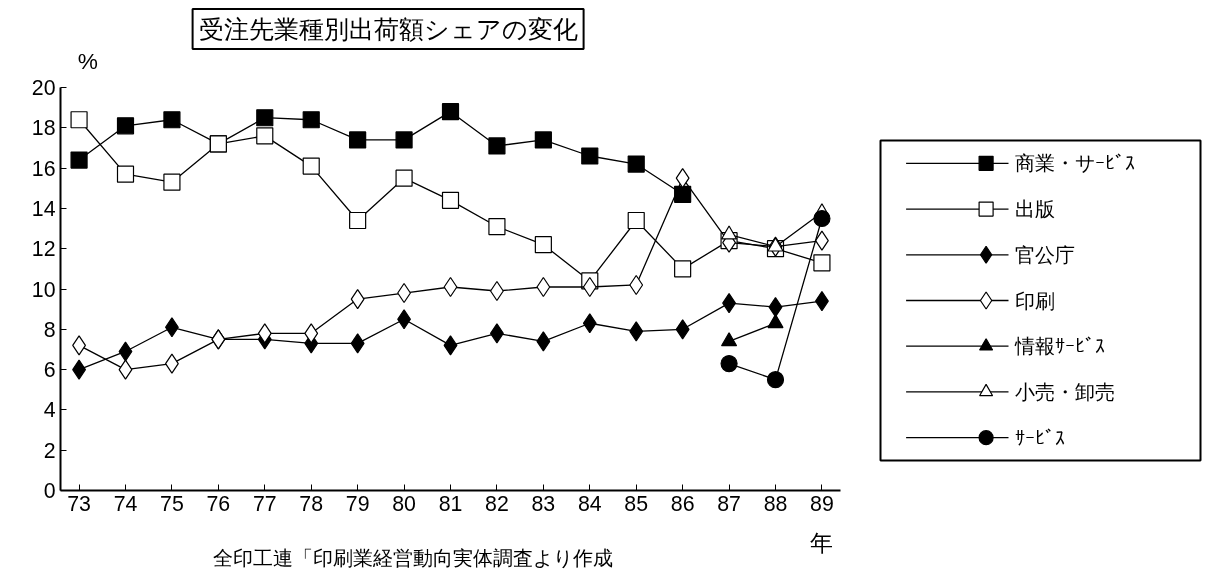 Image resolution: width=1230 pixels, height=583 pixels. What do you see at coordinates (1034, 300) in the screenshot?
I see `legend-label: 印刷` at bounding box center [1034, 300].